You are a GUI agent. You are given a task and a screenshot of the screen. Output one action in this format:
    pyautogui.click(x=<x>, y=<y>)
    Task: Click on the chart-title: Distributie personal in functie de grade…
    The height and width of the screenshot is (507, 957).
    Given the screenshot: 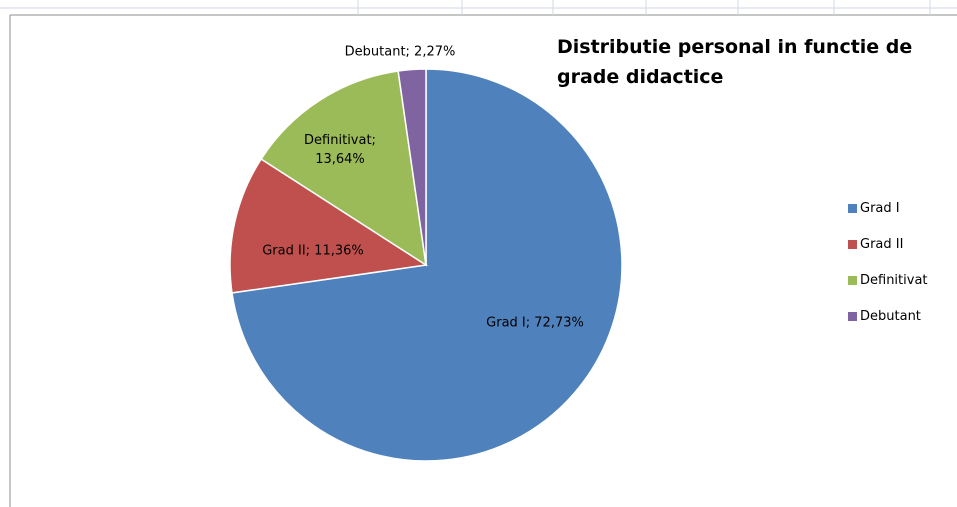 What is the action you would take?
    pyautogui.click(x=735, y=62)
    